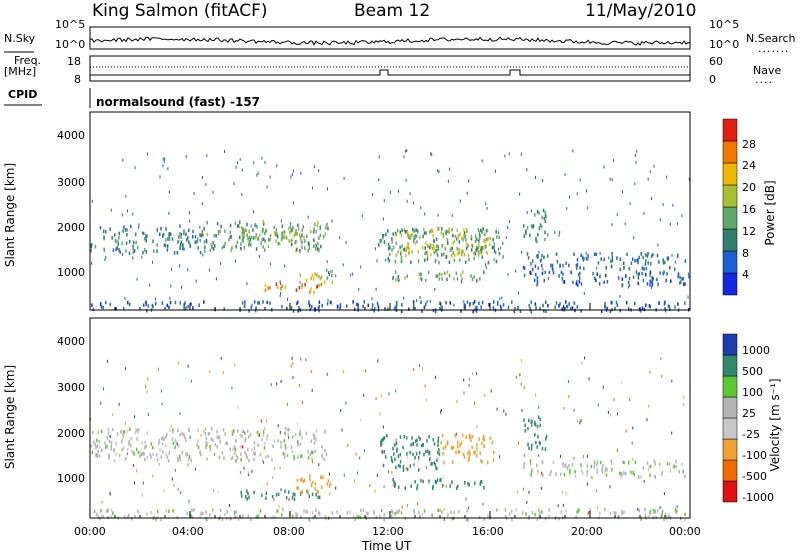 This screenshot has height=554, width=800. What do you see at coordinates (387, 546) in the screenshot?
I see `xlabel: Time UT` at bounding box center [387, 546].